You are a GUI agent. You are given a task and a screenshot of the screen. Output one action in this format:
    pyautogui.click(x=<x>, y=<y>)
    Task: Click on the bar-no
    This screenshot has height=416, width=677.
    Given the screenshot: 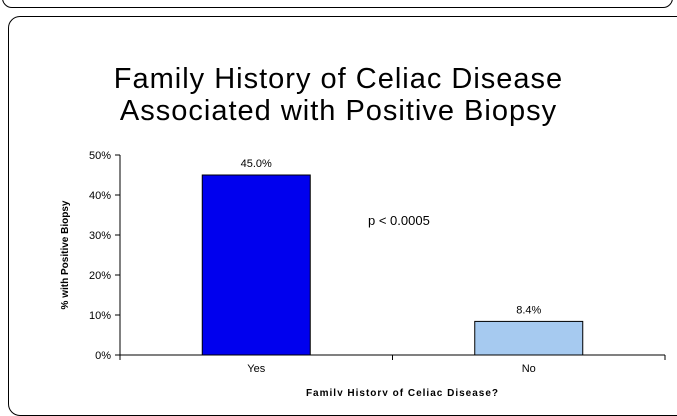 What is the action you would take?
    pyautogui.click(x=529, y=338)
    